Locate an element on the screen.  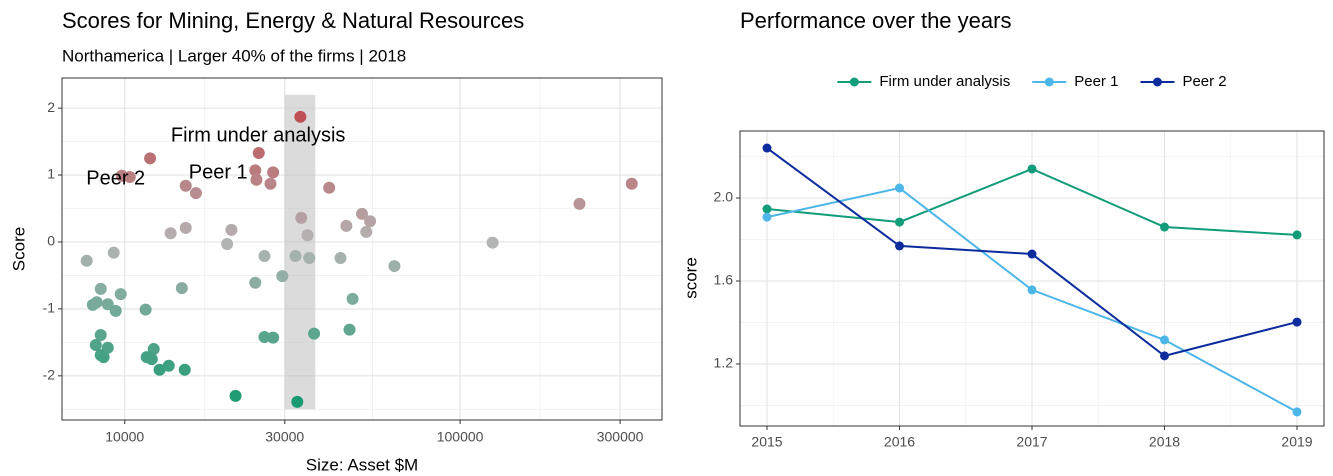
x-tick-label: 2015 is located at coordinates (766, 442).